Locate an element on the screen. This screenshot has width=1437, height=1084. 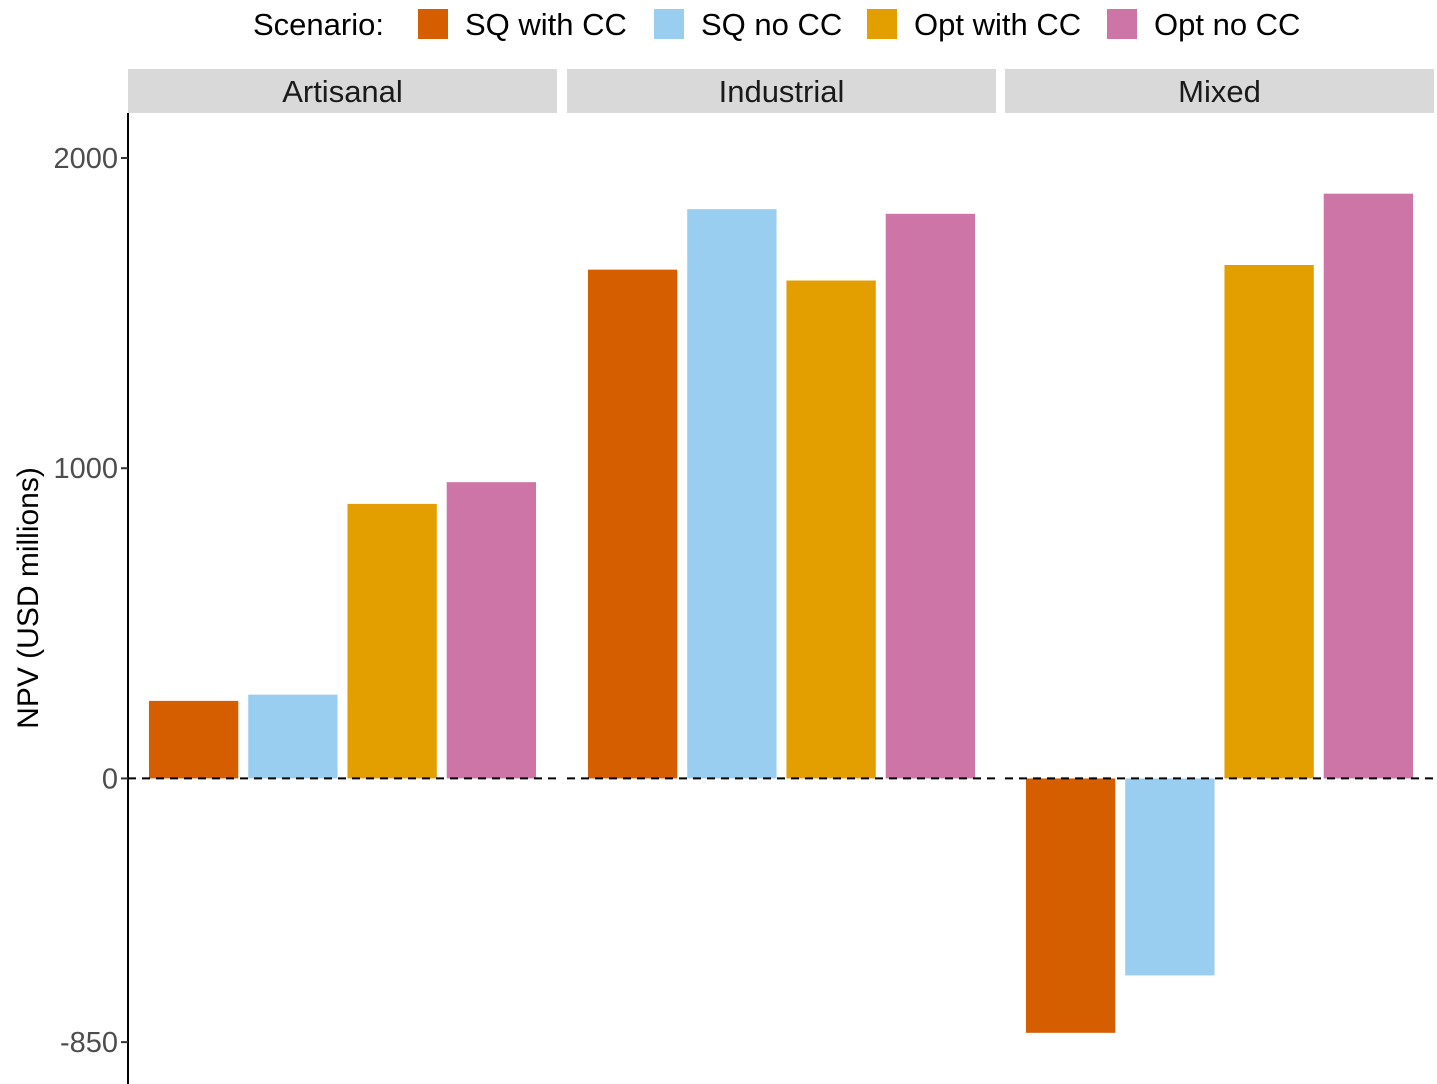
legend-item-sq-no-cc: SQ no CC is located at coordinates (748, 24).